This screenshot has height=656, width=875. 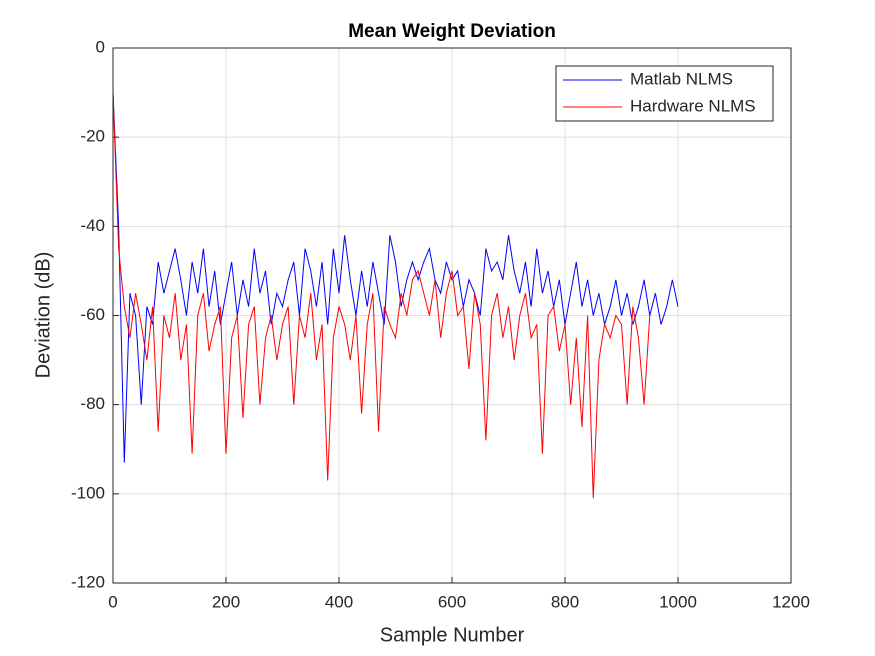 I want to click on x-tick-label: 800, so click(x=565, y=601).